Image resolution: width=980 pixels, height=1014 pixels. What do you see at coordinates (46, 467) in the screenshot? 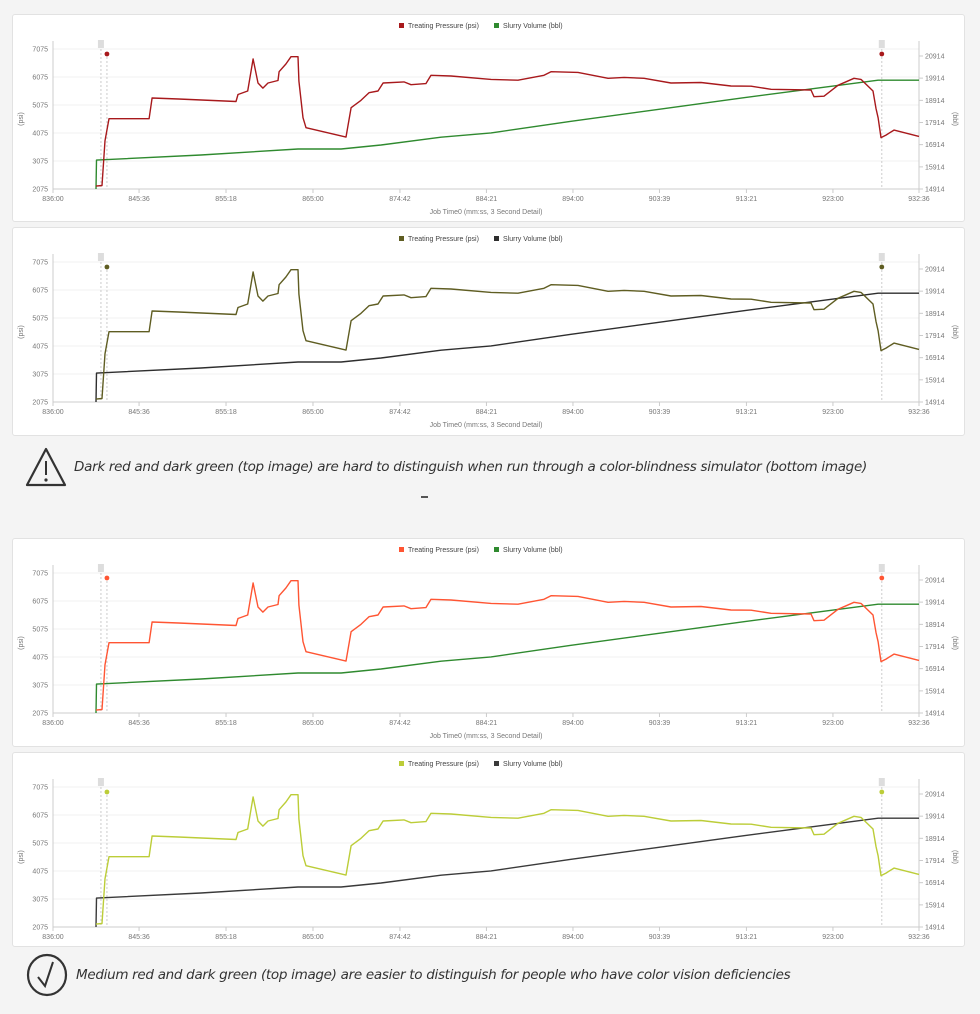
I see `warning-triangle-icon` at bounding box center [46, 467].